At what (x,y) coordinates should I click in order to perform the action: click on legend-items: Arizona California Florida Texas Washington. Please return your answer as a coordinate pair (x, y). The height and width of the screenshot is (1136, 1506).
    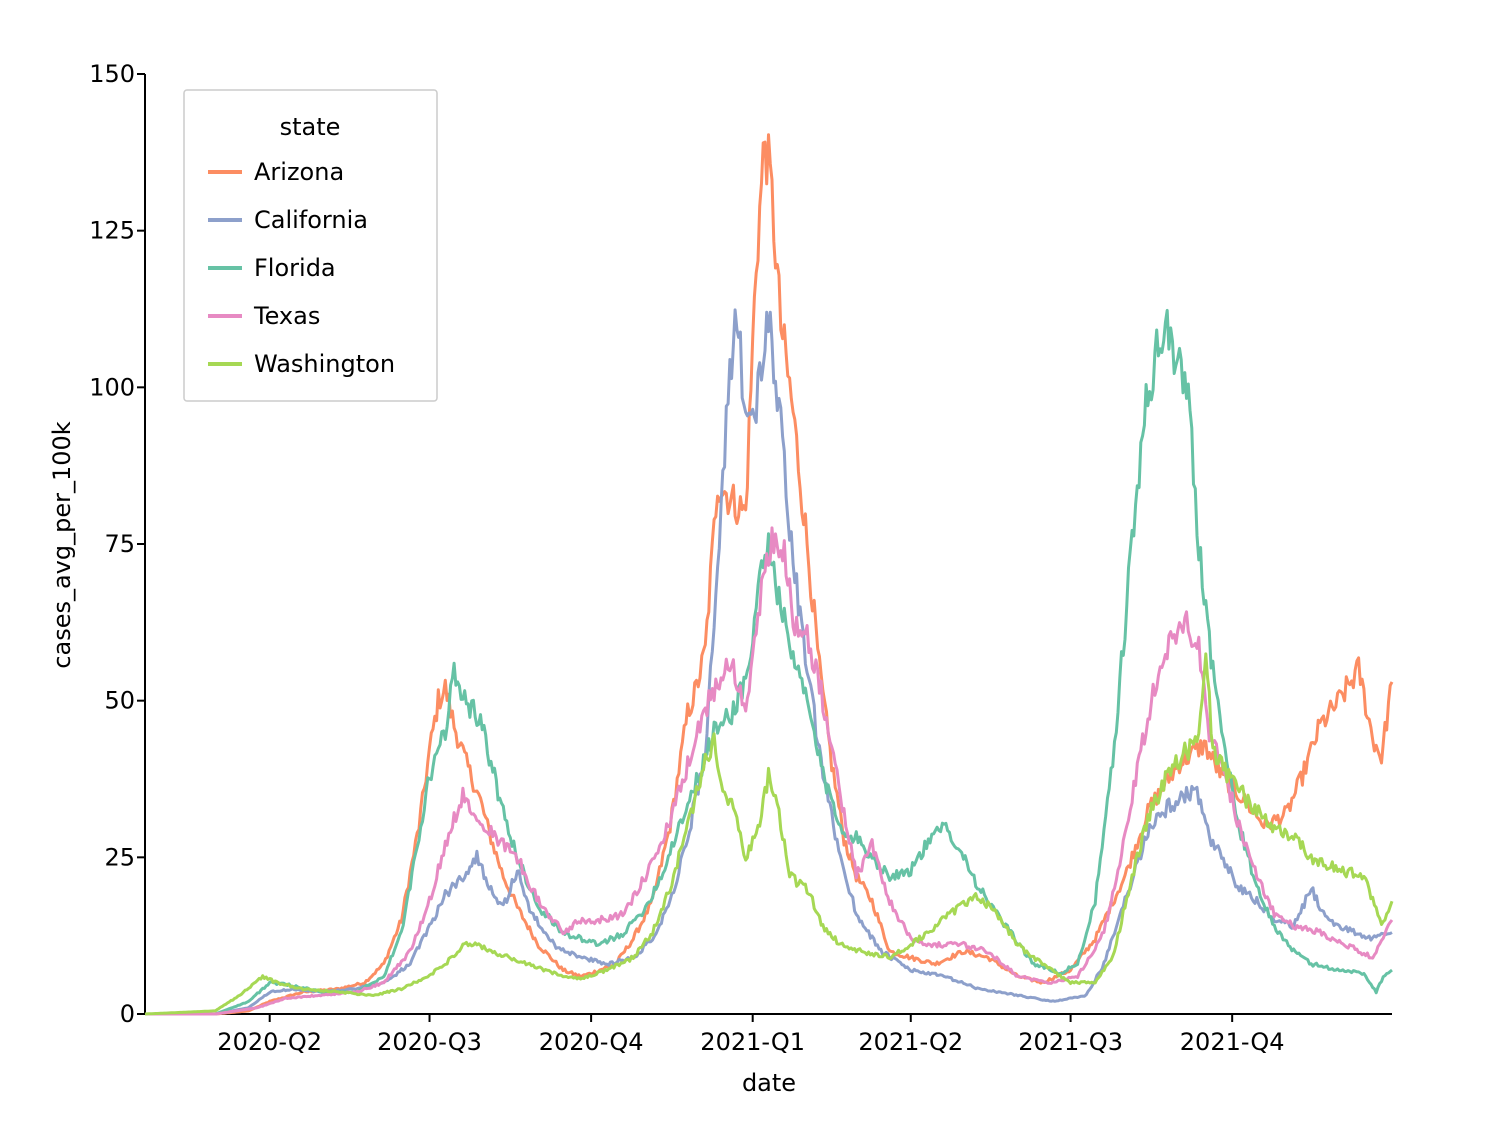
    Looking at the image, I should click on (301, 268).